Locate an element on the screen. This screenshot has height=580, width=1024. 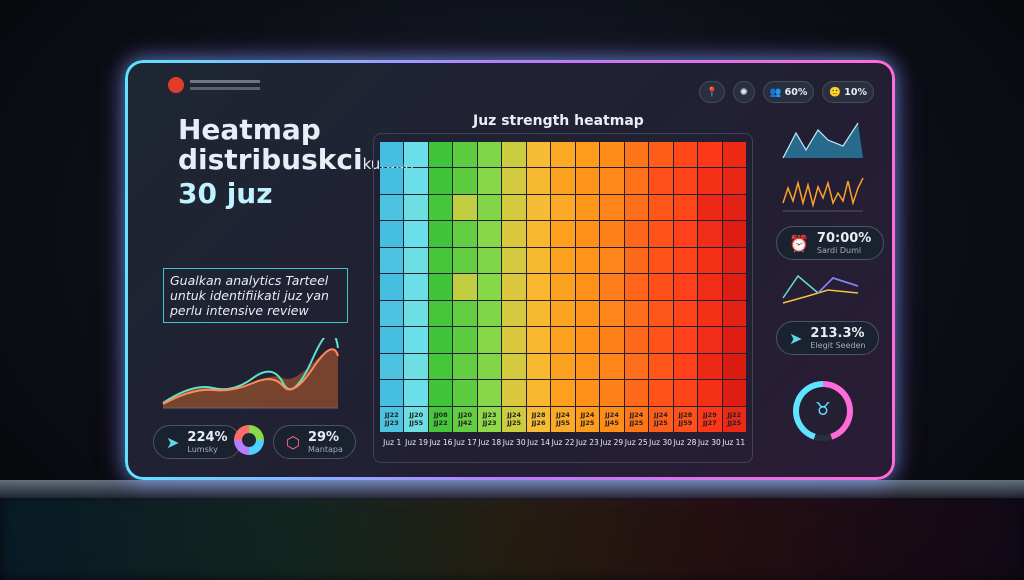
pin-button: 📍 is located at coordinates (711, 92).